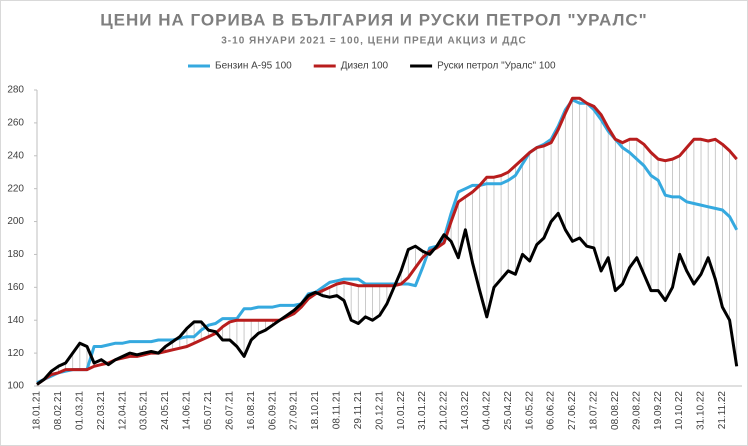 This screenshot has width=748, height=446. Describe the element at coordinates (465, 410) in the screenshot. I see `x-tick-label: 14.03.22` at that location.